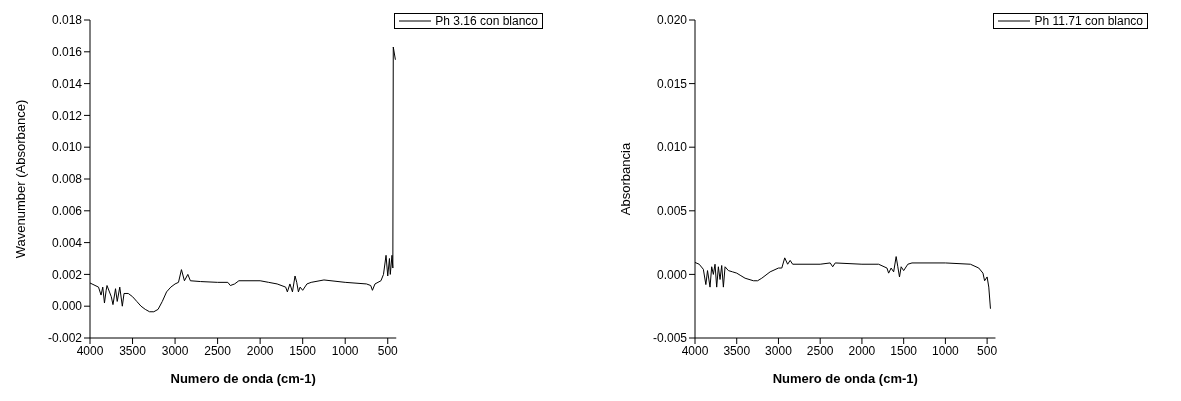 The height and width of the screenshot is (401, 1181). I want to click on y-tick-label: -0.002, so click(65, 338).